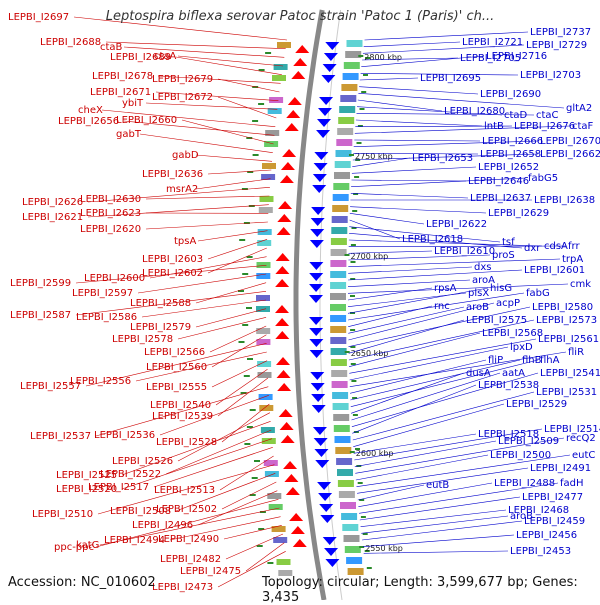  Describe the element at coordinates (146, 120) in the screenshot. I see `left-gene-label: LEPBI_I2660` at that location.